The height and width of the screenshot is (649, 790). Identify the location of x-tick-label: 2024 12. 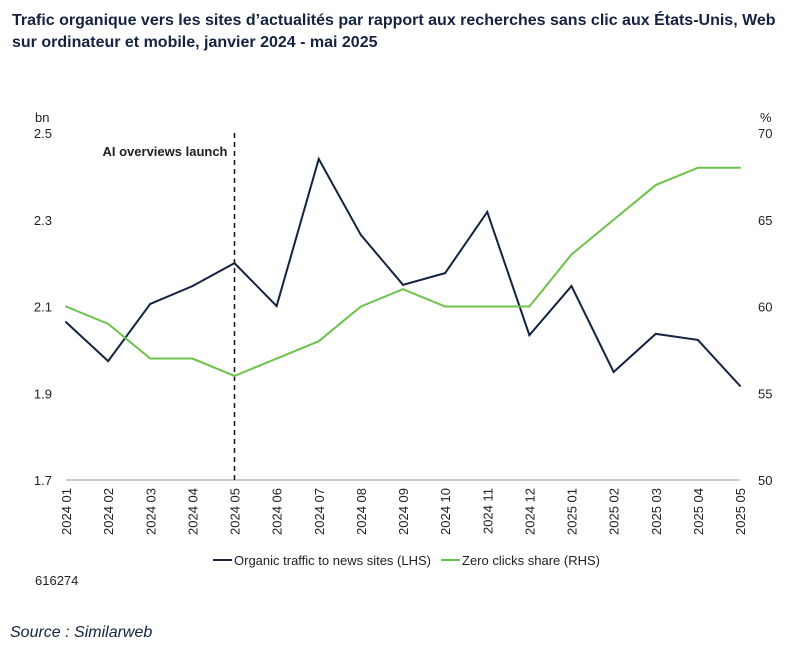
(529, 511).